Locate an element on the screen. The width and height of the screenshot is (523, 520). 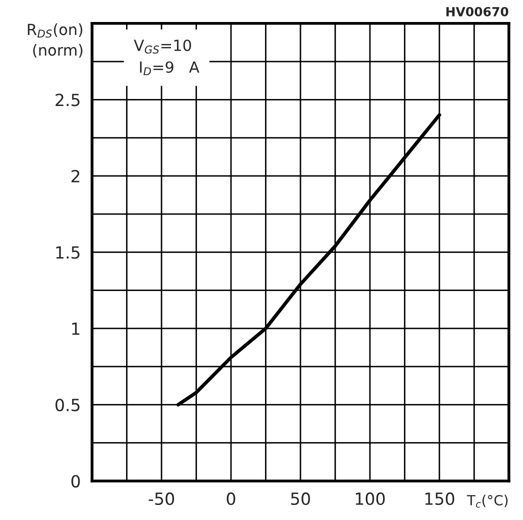
y-tick-label: 1 is located at coordinates (76, 328).